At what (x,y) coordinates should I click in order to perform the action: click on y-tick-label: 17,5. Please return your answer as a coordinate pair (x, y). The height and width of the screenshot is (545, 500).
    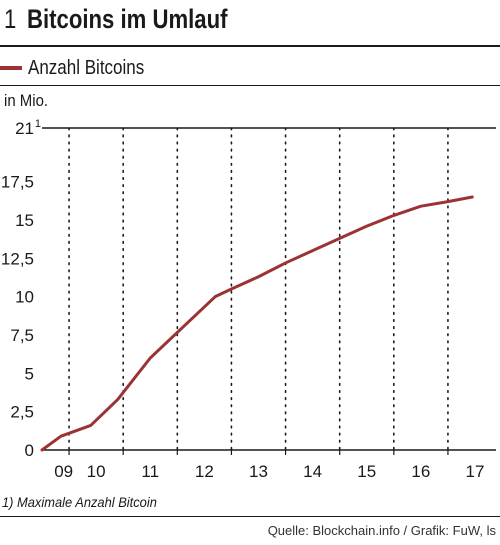
    Looking at the image, I should click on (17, 182).